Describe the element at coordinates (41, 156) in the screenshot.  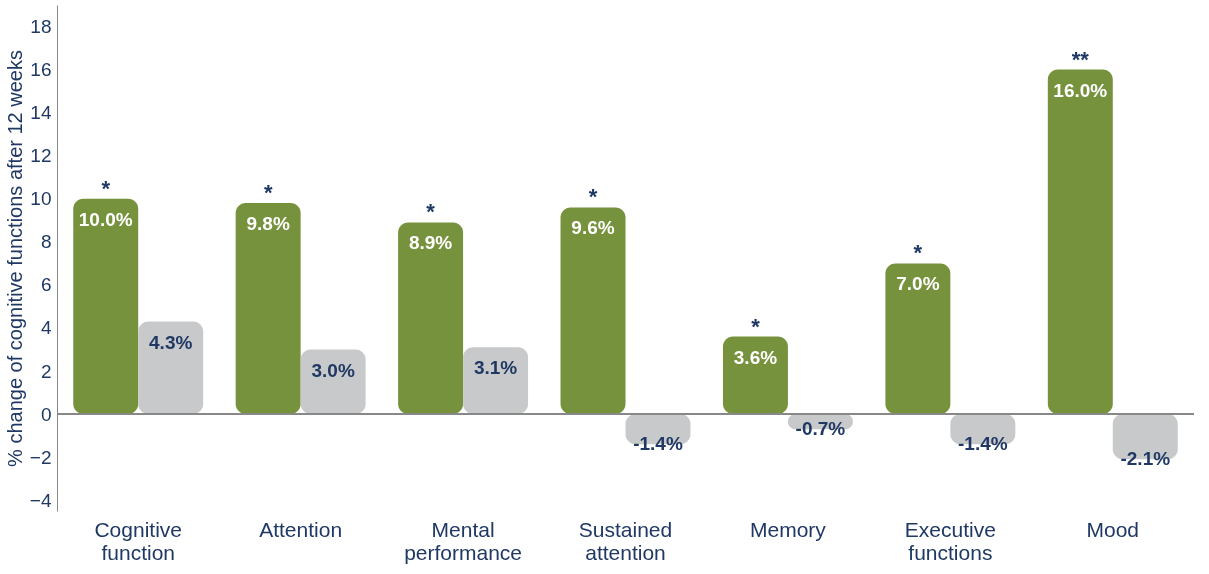
I see `y-tick-label: 12` at that location.